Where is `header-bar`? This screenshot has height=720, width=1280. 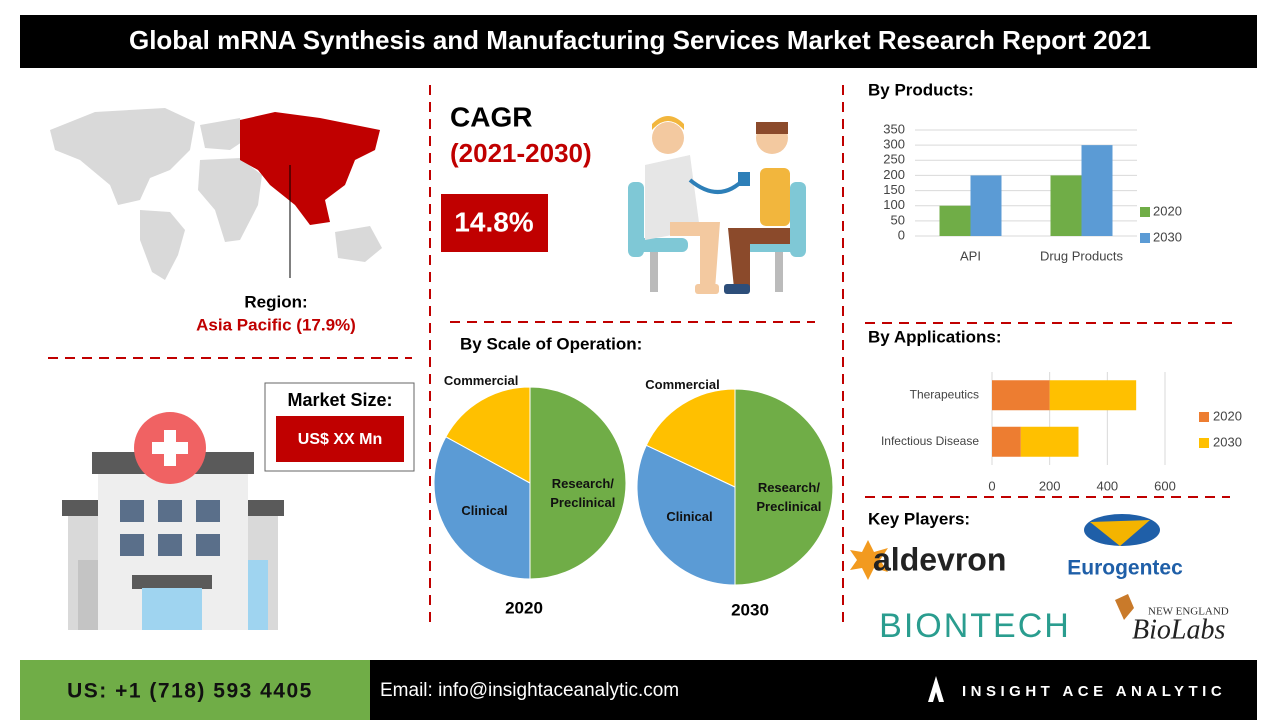 header-bar is located at coordinates (638, 41).